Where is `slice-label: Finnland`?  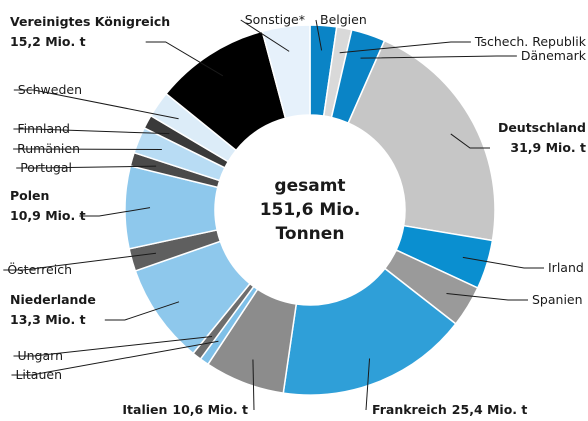 slice-label: Finnland is located at coordinates (43, 128).